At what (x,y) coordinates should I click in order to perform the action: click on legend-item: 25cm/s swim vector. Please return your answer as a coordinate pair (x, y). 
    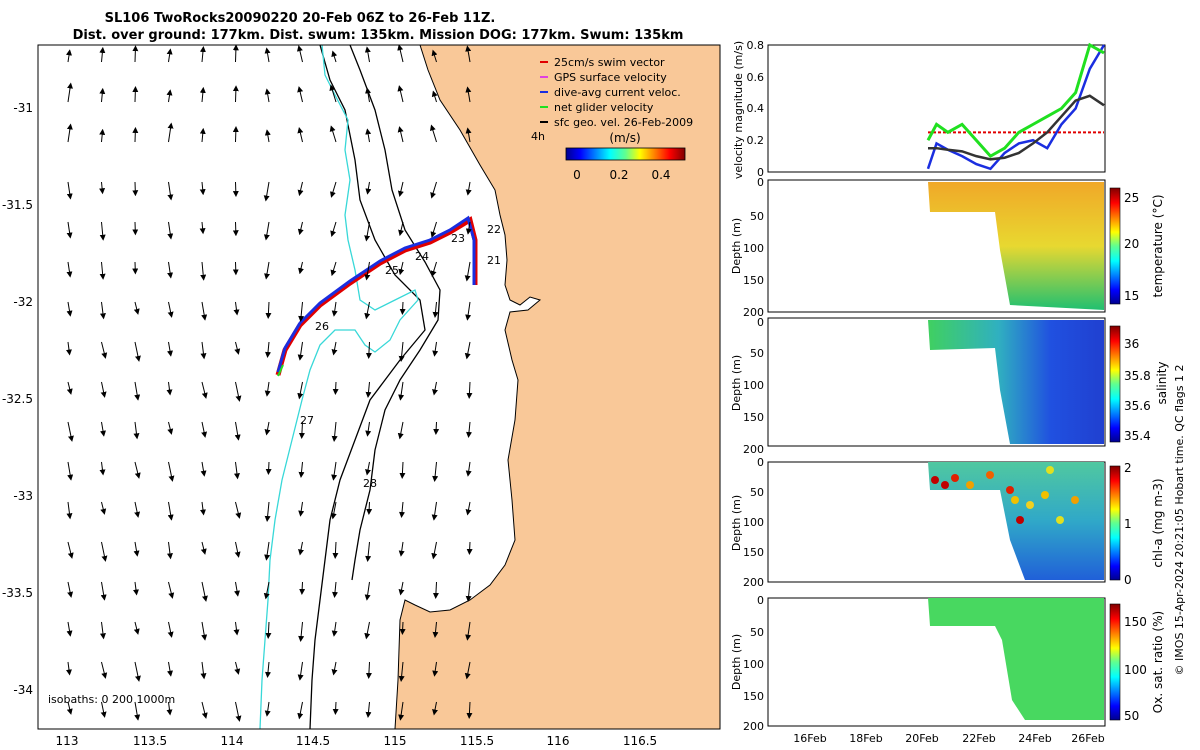
    Looking at the image, I should click on (609, 62).